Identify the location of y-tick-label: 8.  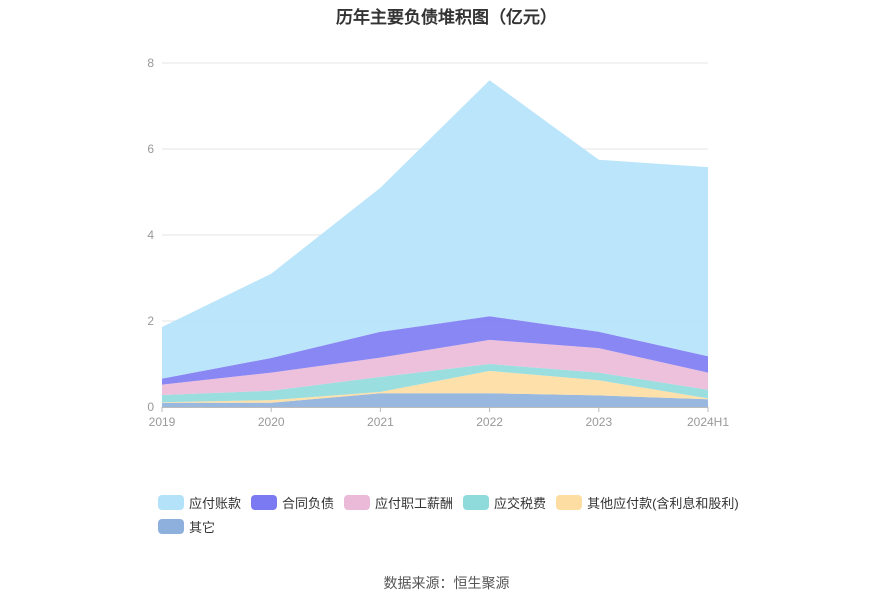
(150, 63).